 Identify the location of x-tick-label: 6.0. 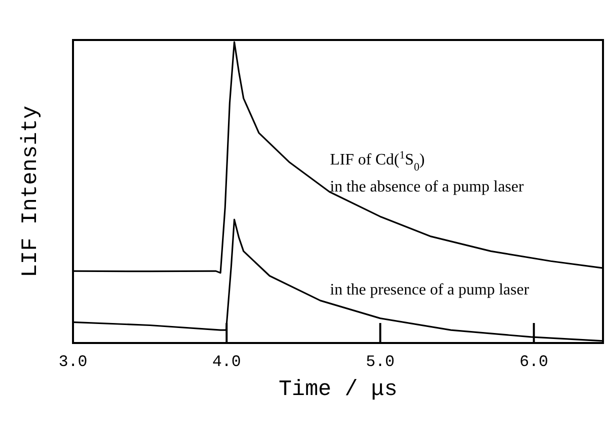
(533, 362).